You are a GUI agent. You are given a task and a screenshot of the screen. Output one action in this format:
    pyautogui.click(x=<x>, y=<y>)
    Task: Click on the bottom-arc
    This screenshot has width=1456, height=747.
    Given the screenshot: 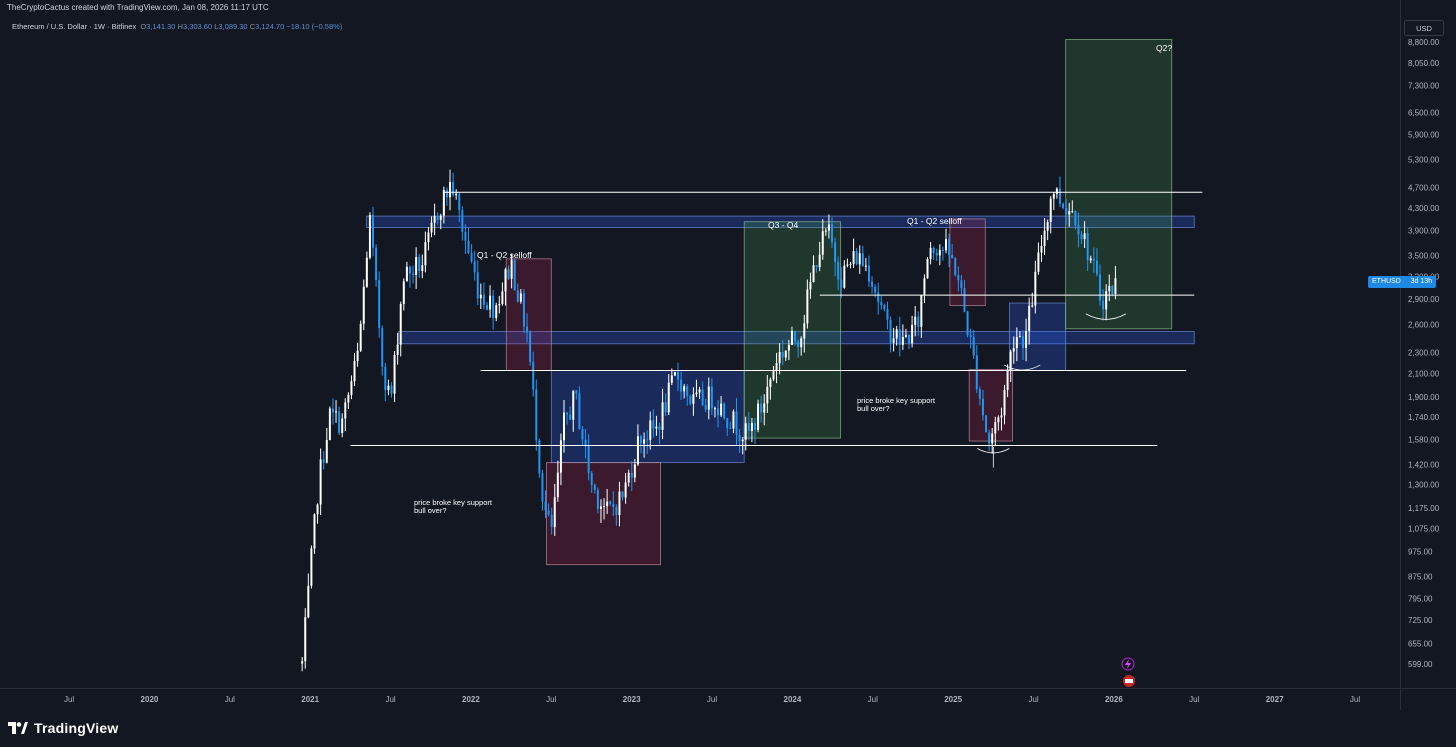 What is the action you would take?
    pyautogui.click(x=1106, y=316)
    